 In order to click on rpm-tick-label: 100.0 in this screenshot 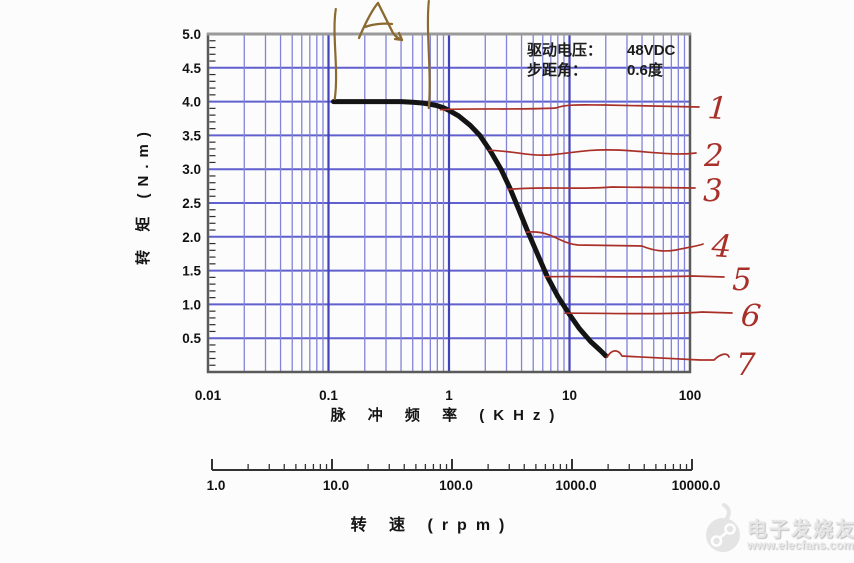, I will do `click(456, 485)`.